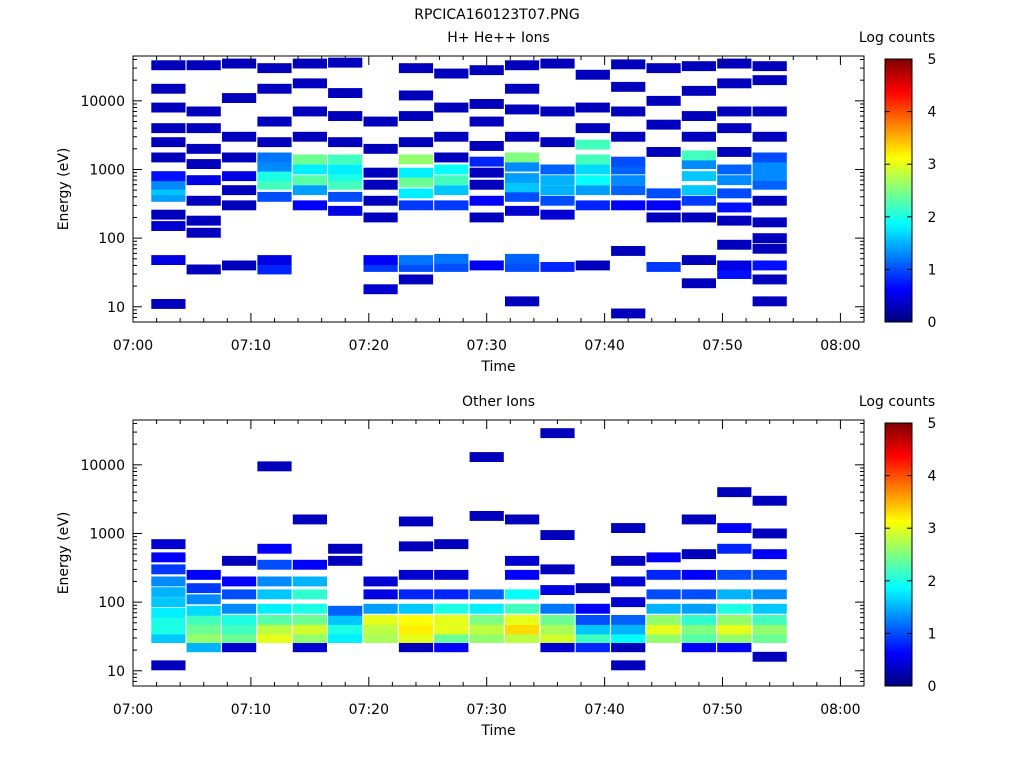 This screenshot has height=768, width=1024. I want to click on colorbar-label: Log counts, so click(897, 38).